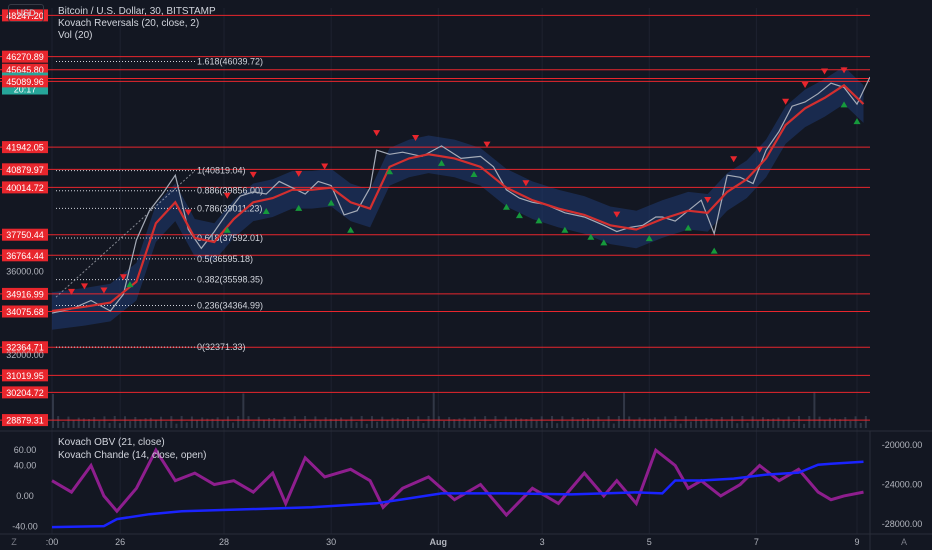 The width and height of the screenshot is (932, 550). Describe the element at coordinates (129, 23) in the screenshot. I see `indicator-legend-reversals: Kovach Reversals (20, close, 2)` at that location.